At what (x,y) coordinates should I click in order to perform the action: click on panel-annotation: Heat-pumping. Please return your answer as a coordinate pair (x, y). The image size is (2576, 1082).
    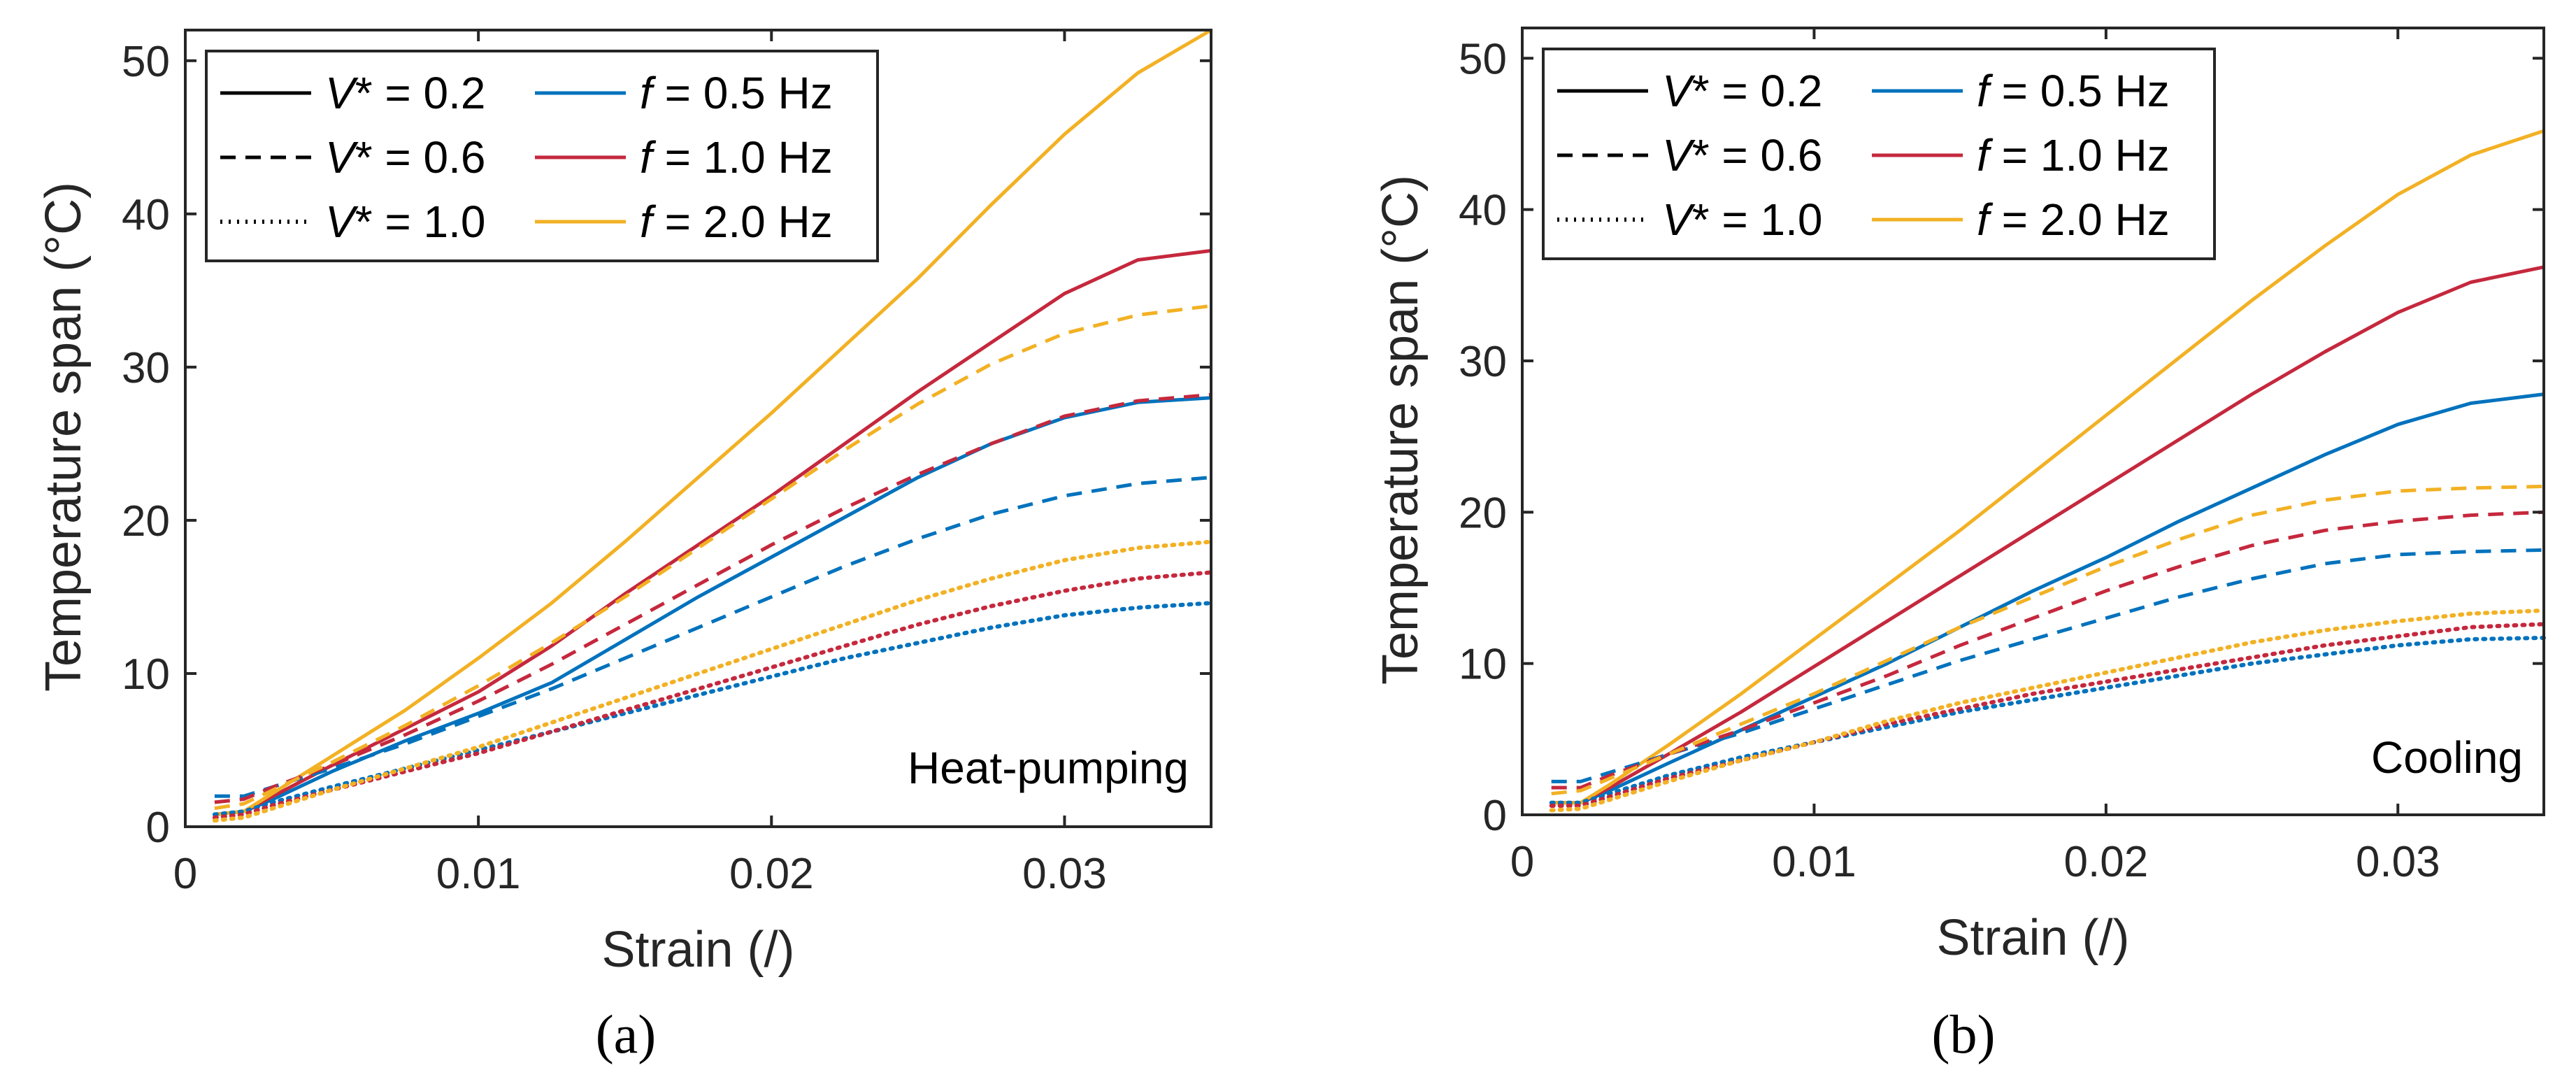
    Looking at the image, I should click on (1048, 768).